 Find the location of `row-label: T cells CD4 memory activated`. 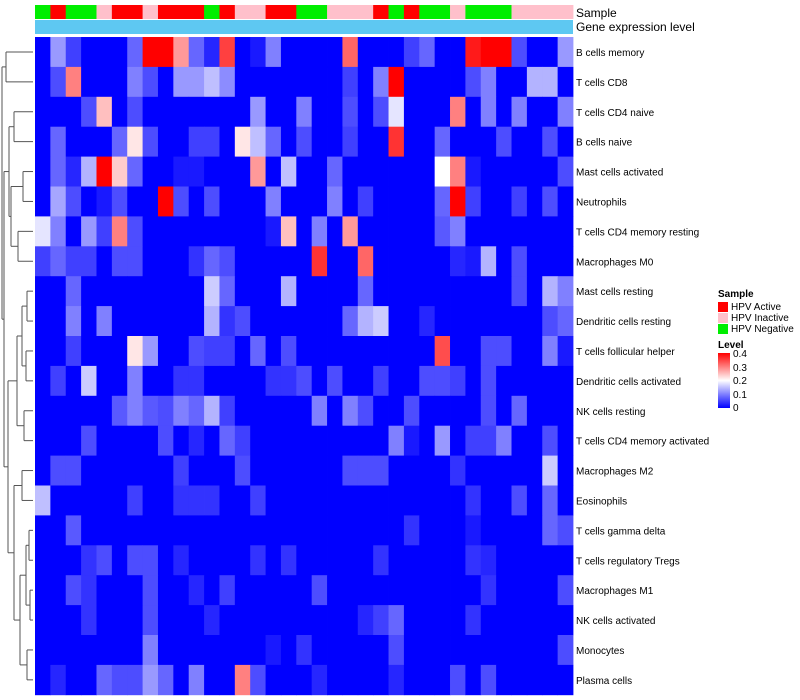

row-label: T cells CD4 memory activated is located at coordinates (642, 442).